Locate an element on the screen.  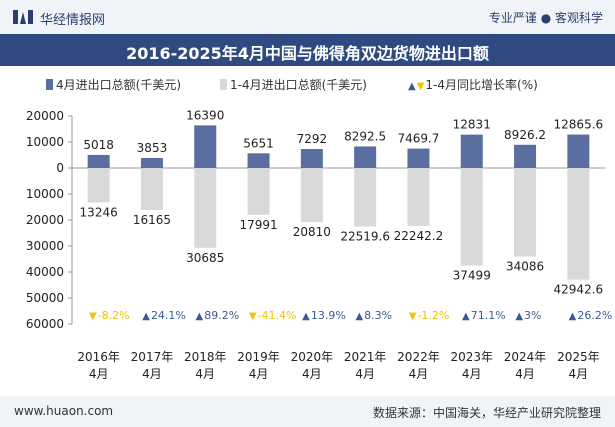
legend-up-triangle-icon: ▲ is located at coordinates (412, 86).